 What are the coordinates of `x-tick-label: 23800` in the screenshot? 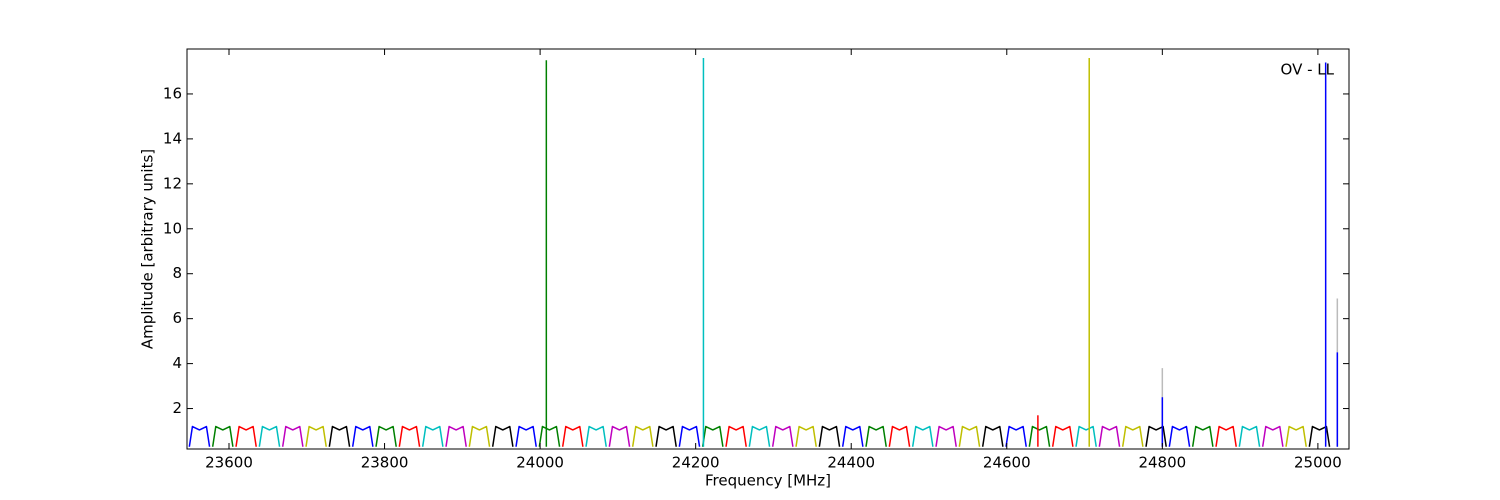 It's located at (385, 463).